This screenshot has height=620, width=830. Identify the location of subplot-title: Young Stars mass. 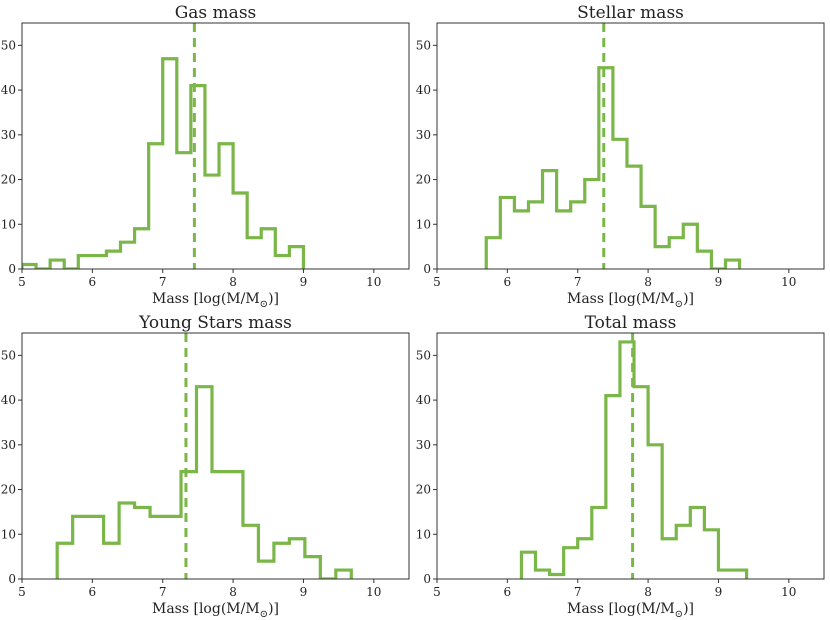
(215, 323).